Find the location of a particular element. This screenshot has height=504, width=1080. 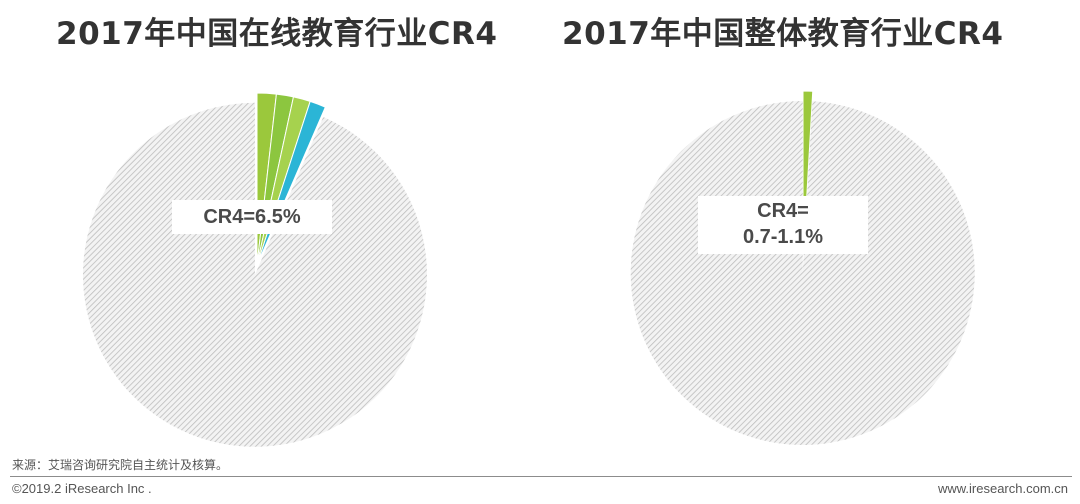

website-link: www.iresearch.com.cn is located at coordinates (1002, 488).